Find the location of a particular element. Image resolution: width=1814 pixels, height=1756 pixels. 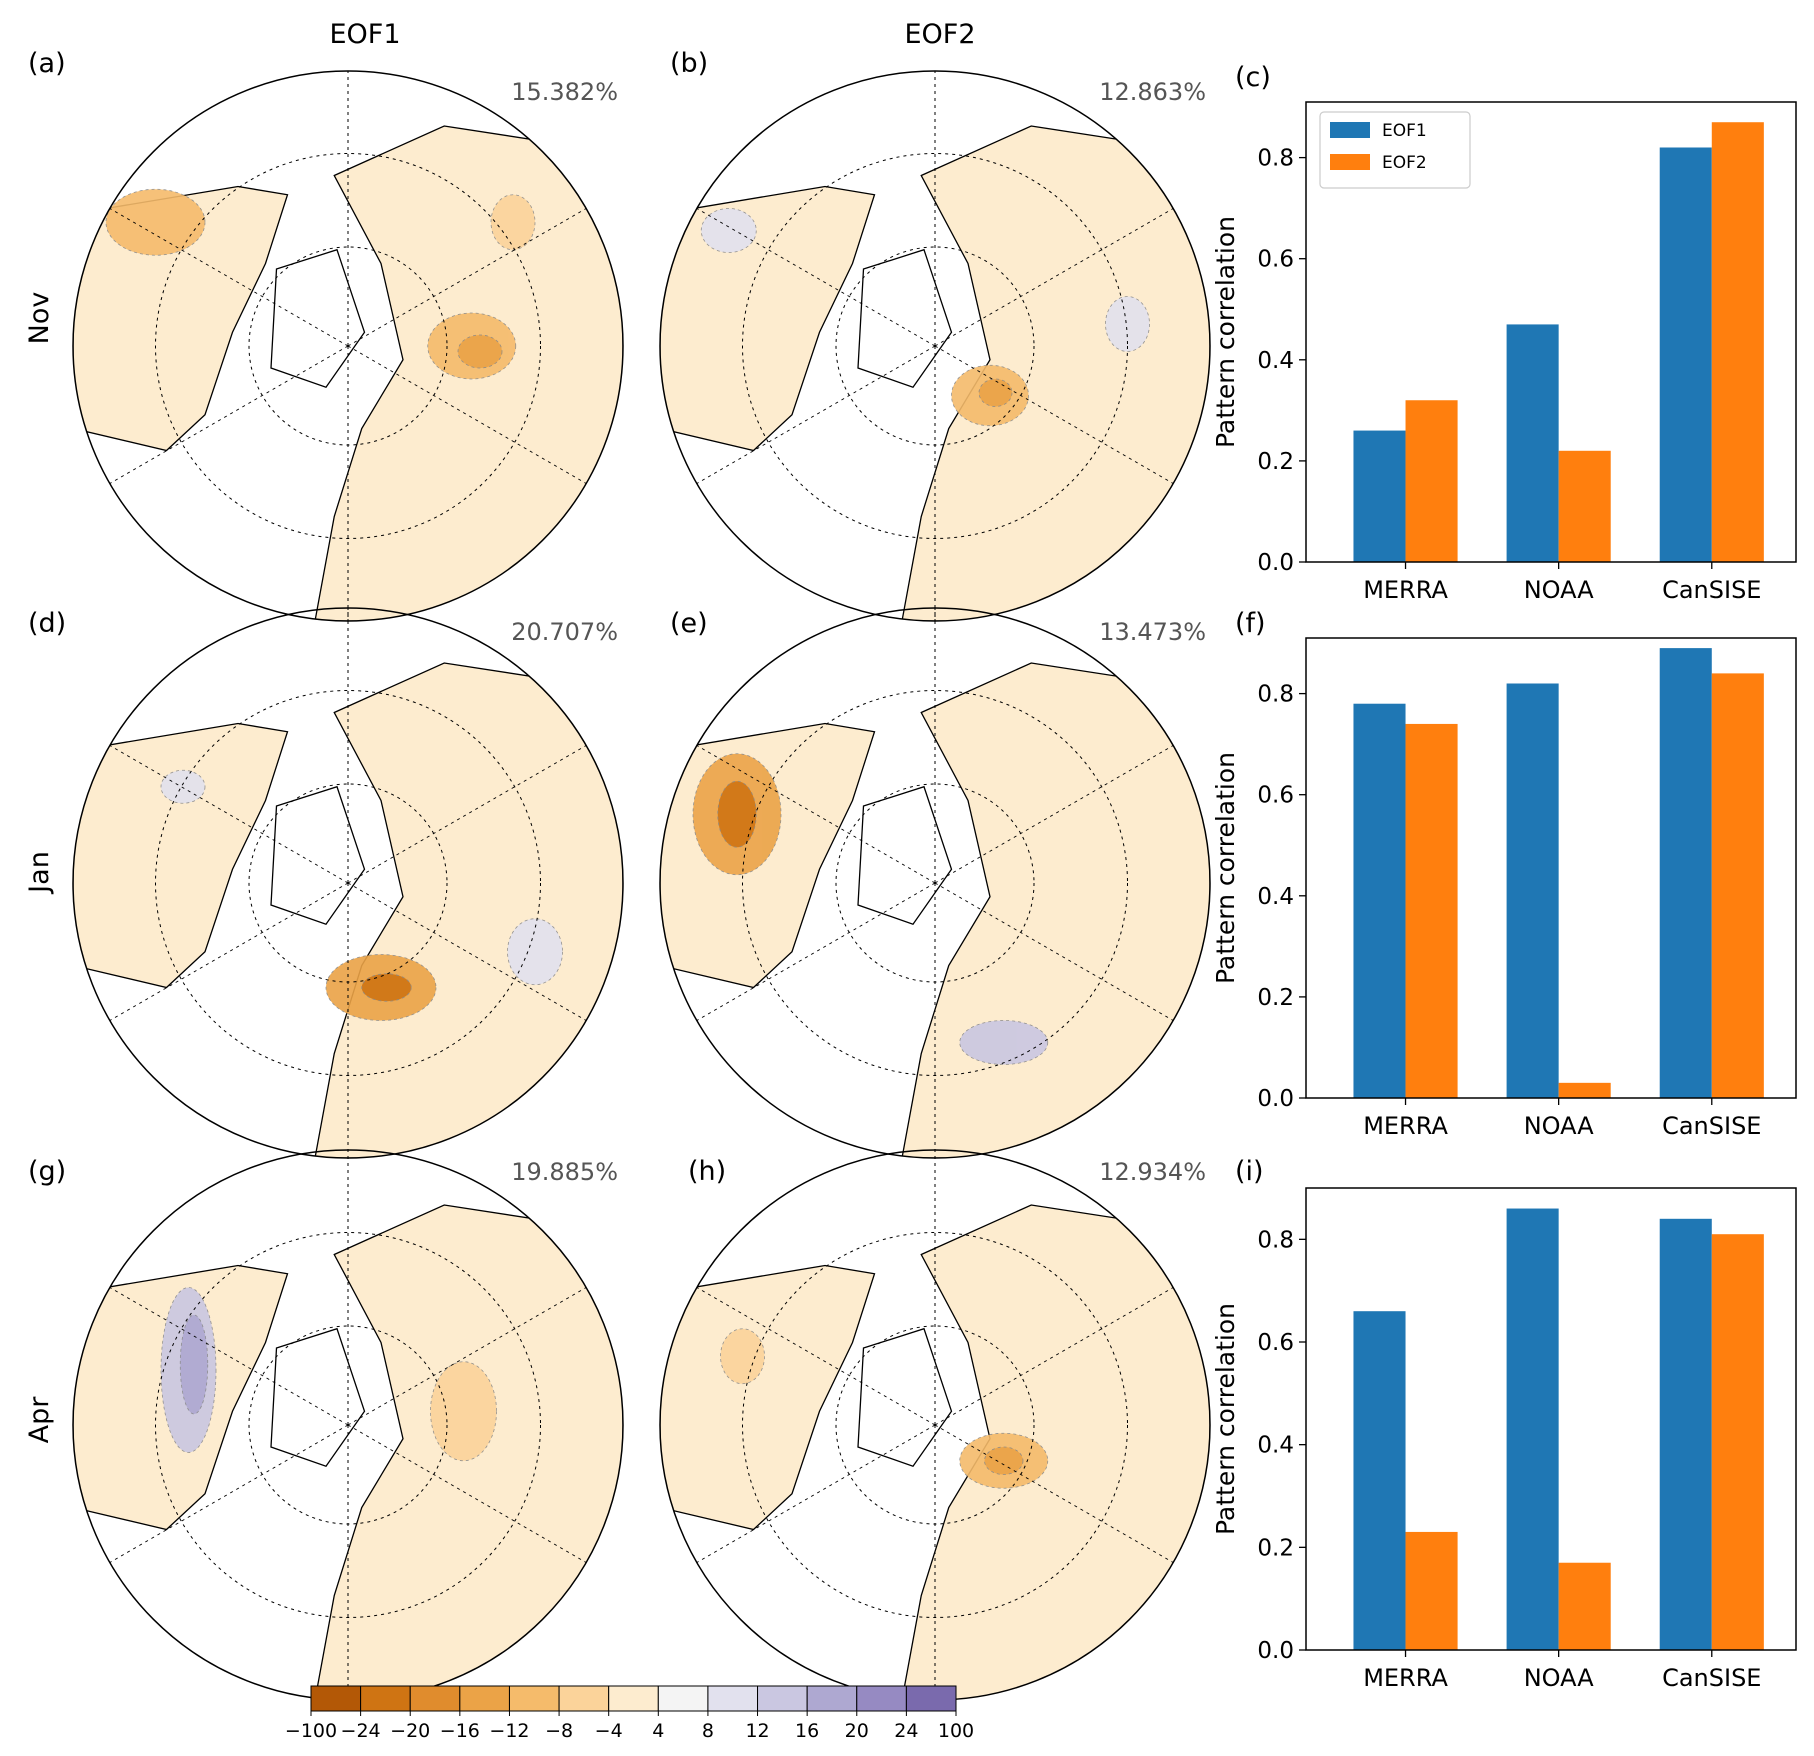

row-title-apr: Apr is located at coordinates (39, 1420).